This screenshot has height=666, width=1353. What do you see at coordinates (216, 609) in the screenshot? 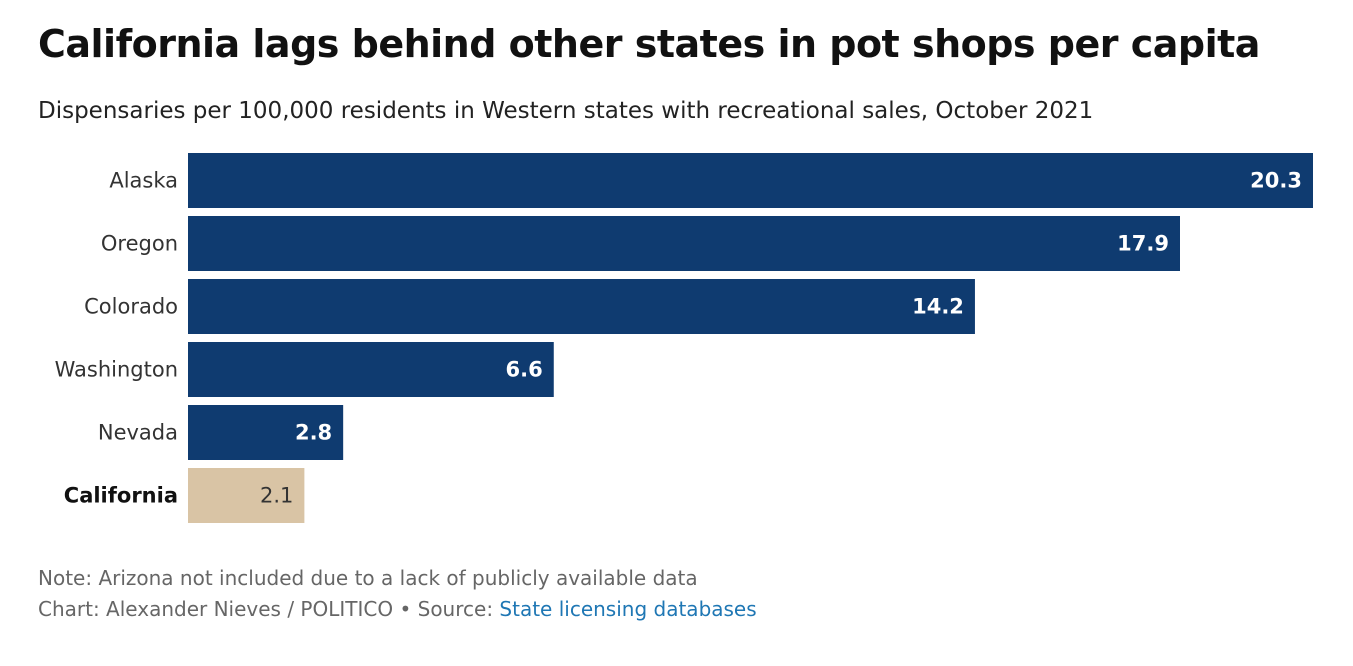
I see `credit-text: Chart: Alexander Nieves / POLITICO` at bounding box center [216, 609].